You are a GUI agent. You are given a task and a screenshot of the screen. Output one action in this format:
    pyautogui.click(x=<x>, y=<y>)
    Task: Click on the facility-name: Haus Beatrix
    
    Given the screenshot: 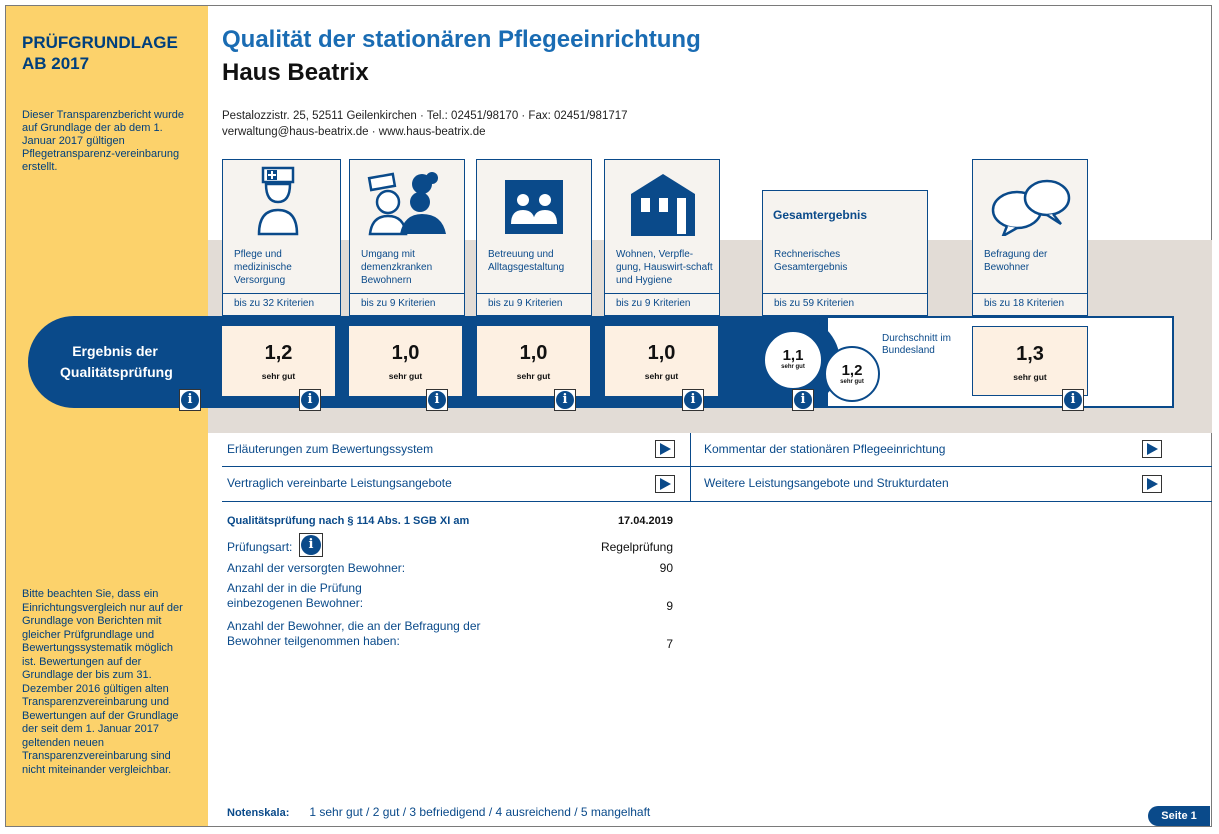 What is the action you would take?
    pyautogui.click(x=295, y=72)
    